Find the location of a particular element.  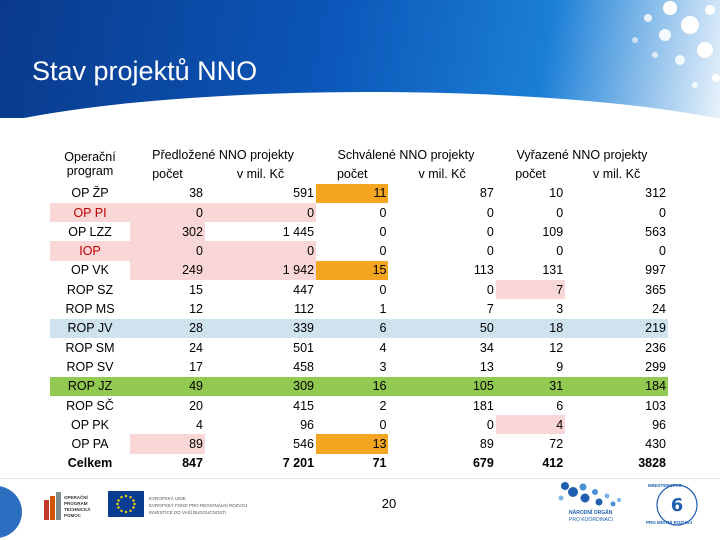

value-cell: 412 is located at coordinates (553, 463).